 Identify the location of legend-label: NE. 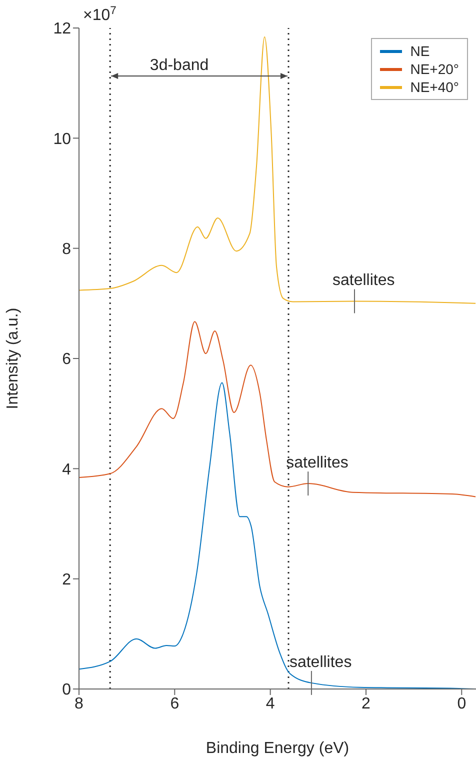
(420, 51).